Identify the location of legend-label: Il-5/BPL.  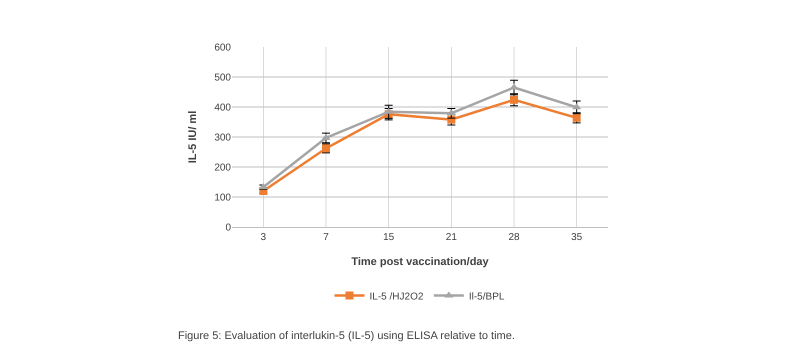
(486, 296).